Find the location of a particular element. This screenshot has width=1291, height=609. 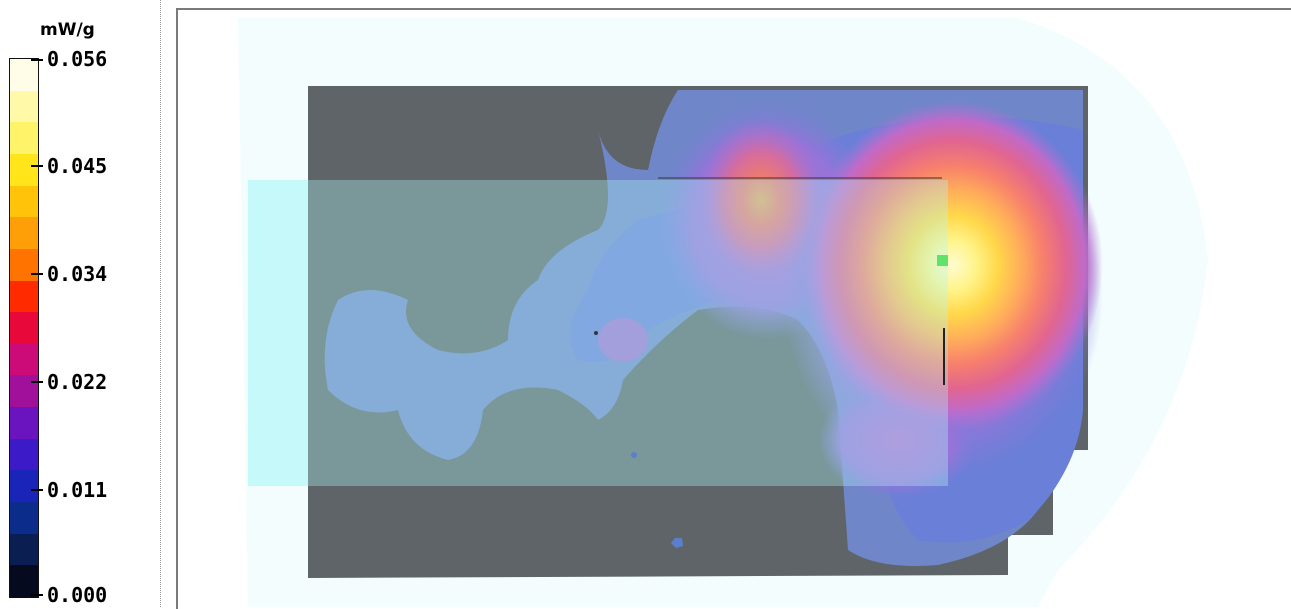

colorbar-tick-label-5: 0.011 is located at coordinates (77, 490).